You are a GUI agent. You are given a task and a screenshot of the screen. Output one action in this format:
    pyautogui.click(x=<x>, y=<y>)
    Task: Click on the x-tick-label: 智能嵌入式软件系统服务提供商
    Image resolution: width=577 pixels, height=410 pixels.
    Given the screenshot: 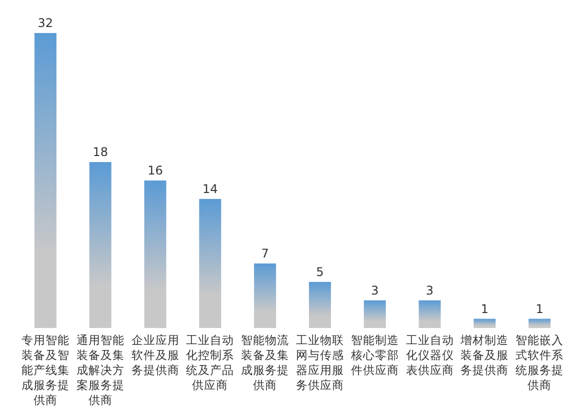 What is the action you would take?
    pyautogui.click(x=540, y=362)
    